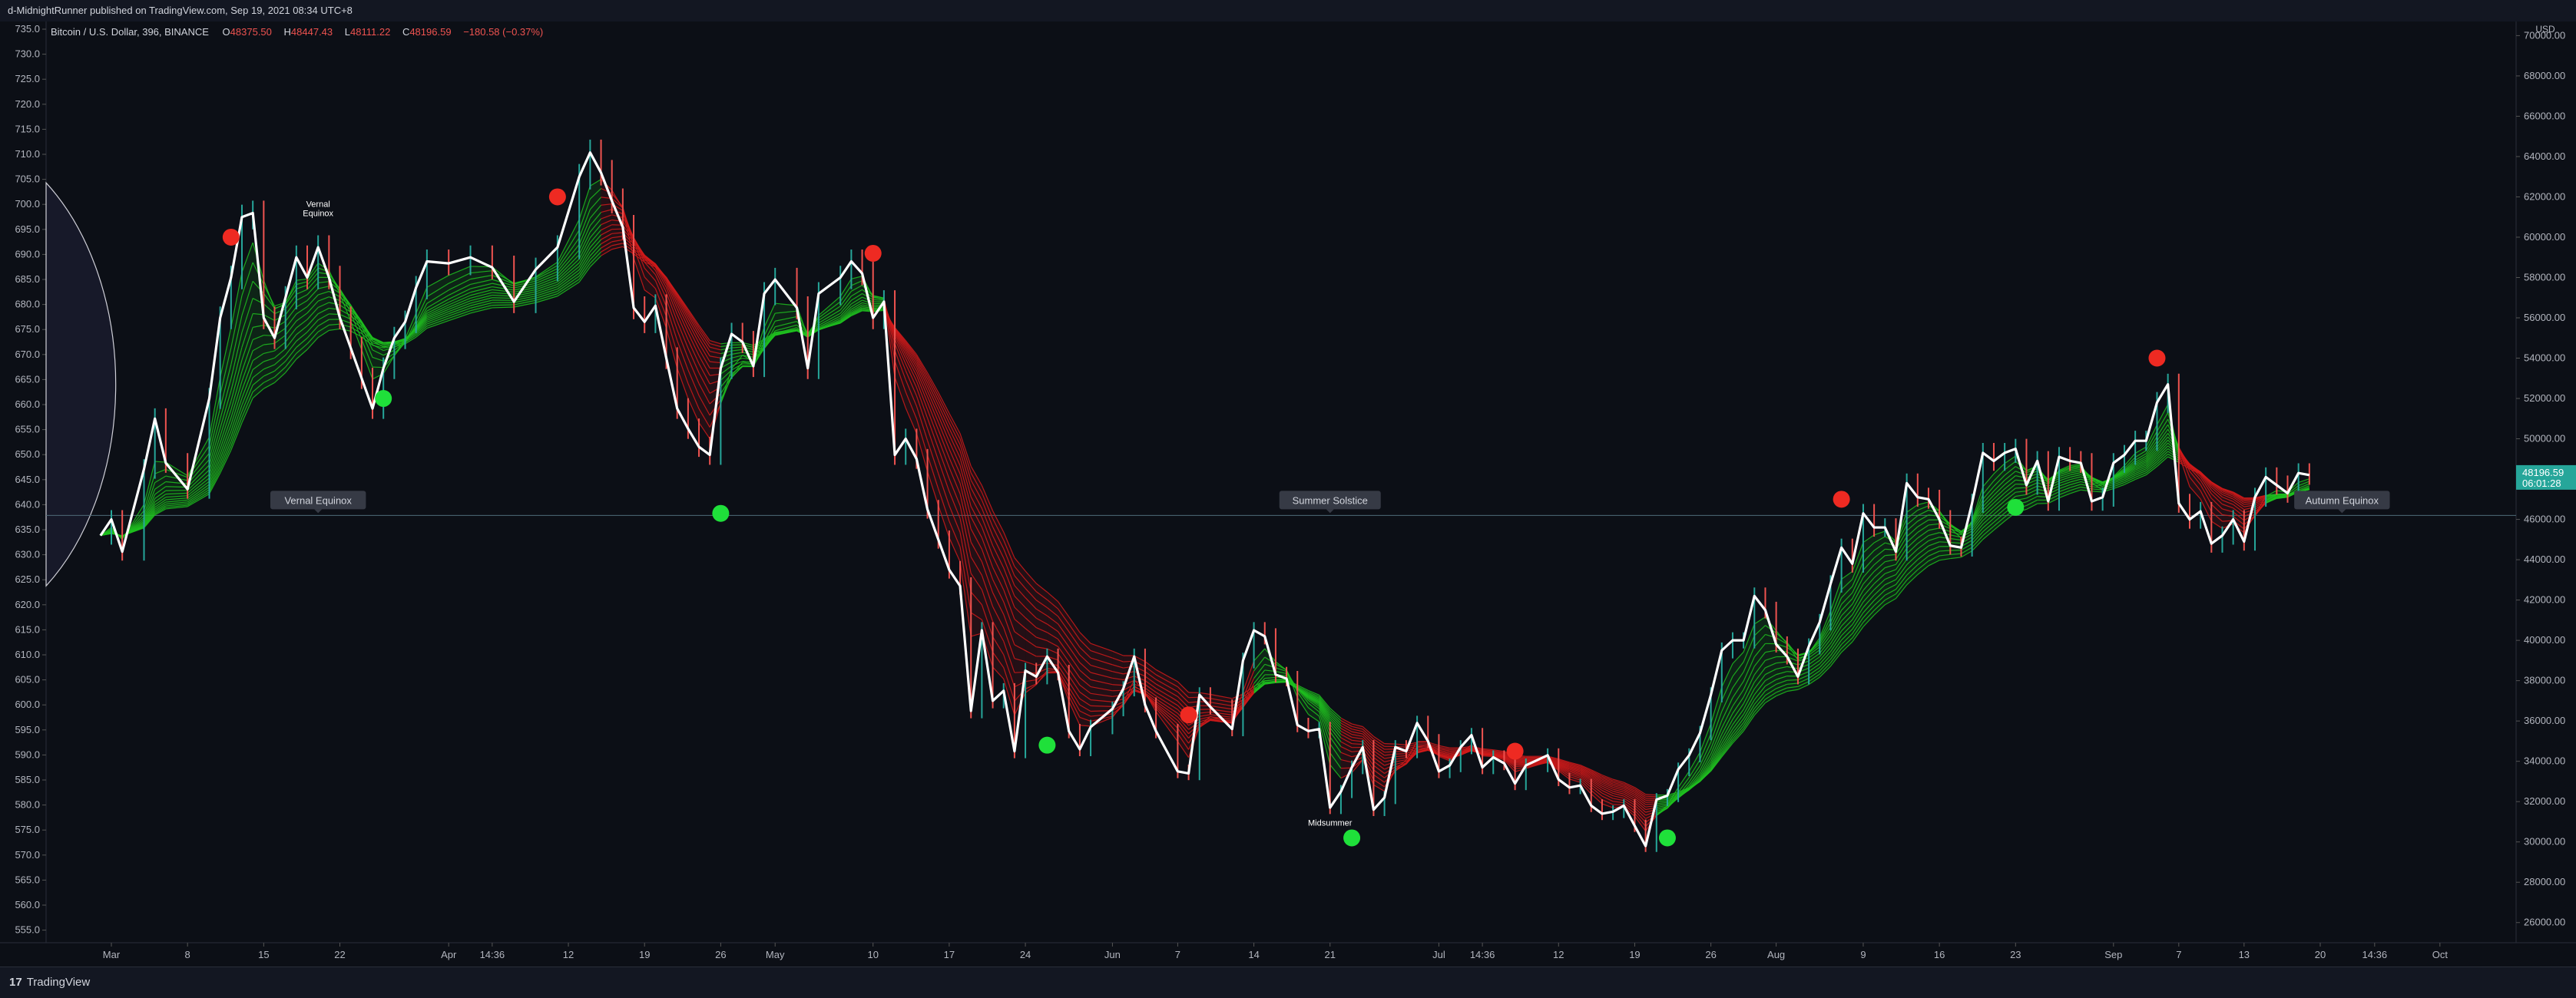 This screenshot has width=2576, height=998. I want to click on right-tick-label: 52000.00, so click(2544, 398).